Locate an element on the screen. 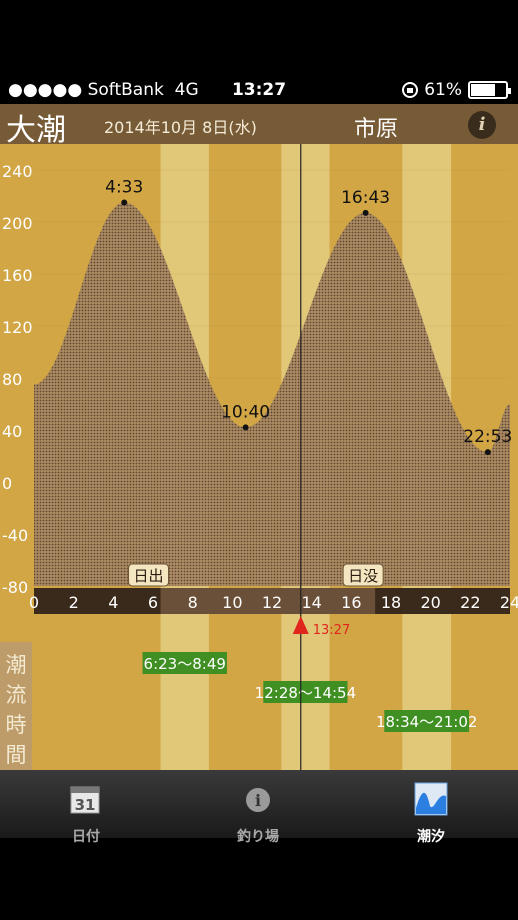 The width and height of the screenshot is (518, 920). current-time-marker is located at coordinates (300, 625).